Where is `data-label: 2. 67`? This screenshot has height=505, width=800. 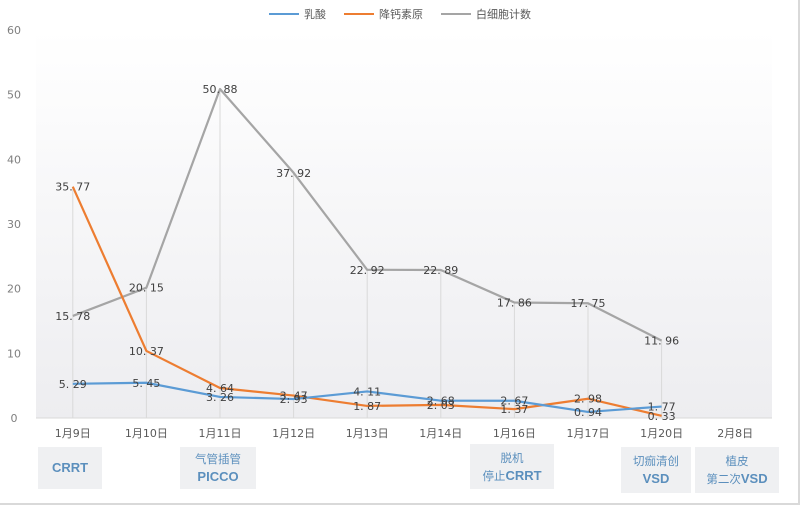
data-label: 2. 67 is located at coordinates (514, 401).